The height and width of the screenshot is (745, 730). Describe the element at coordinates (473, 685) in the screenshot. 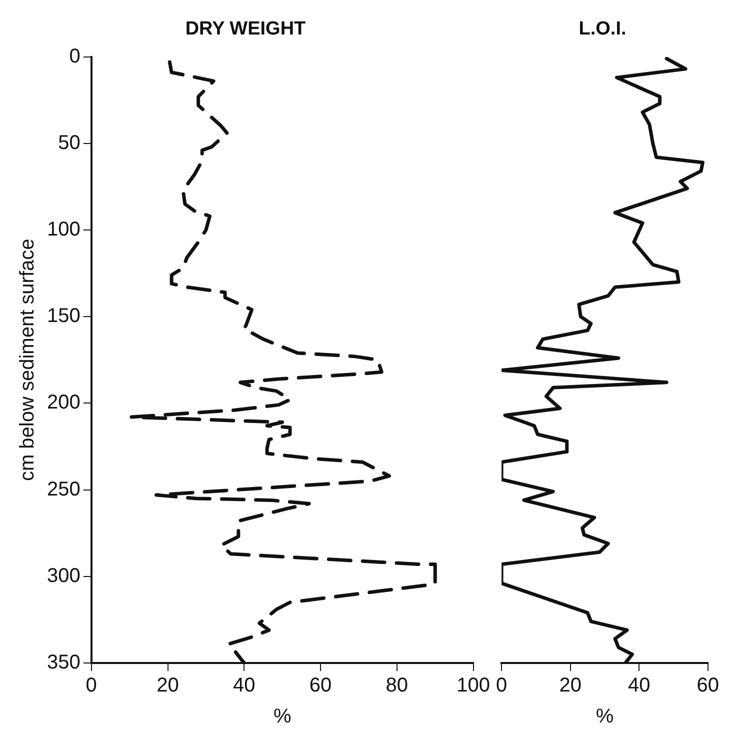

I see `x-tick-label: 100` at that location.